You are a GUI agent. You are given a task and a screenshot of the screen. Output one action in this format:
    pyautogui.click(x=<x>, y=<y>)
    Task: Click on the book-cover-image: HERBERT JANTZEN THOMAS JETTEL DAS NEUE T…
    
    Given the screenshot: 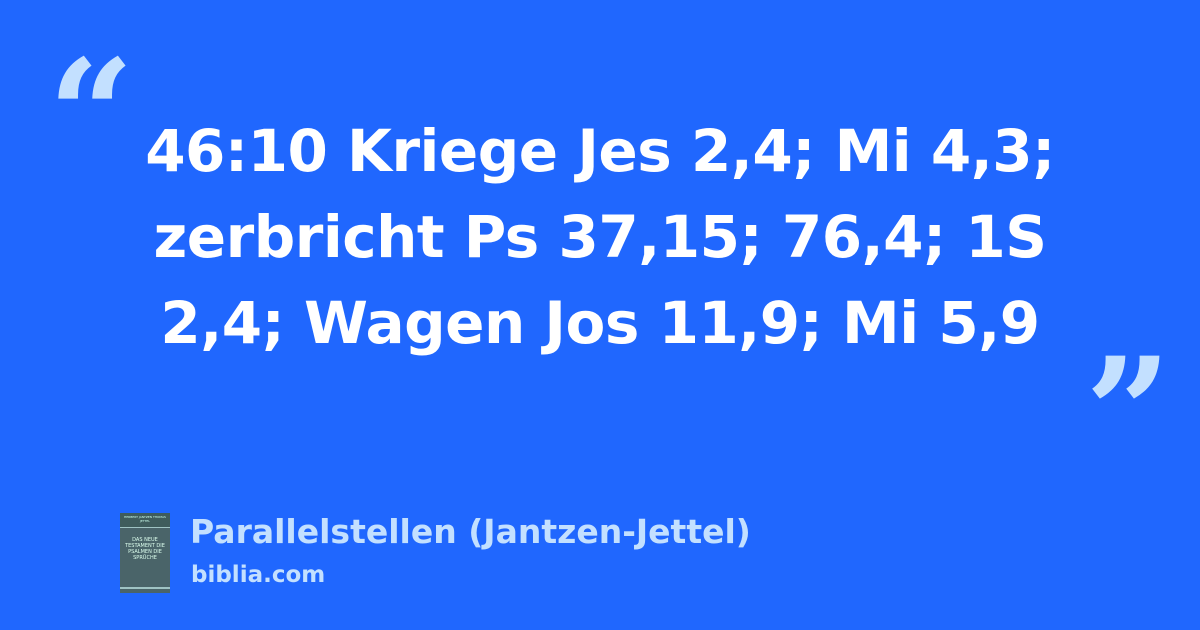 What is the action you would take?
    pyautogui.click(x=145, y=553)
    